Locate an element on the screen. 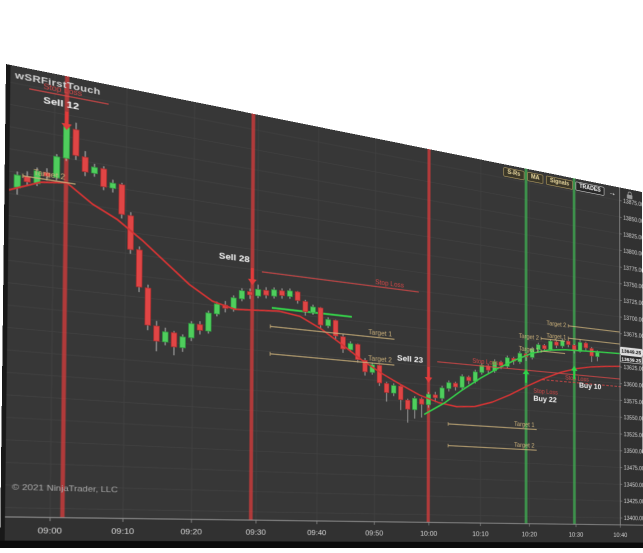 The height and width of the screenshot is (553, 643). price-axis-label: 13400.00 is located at coordinates (633, 518).